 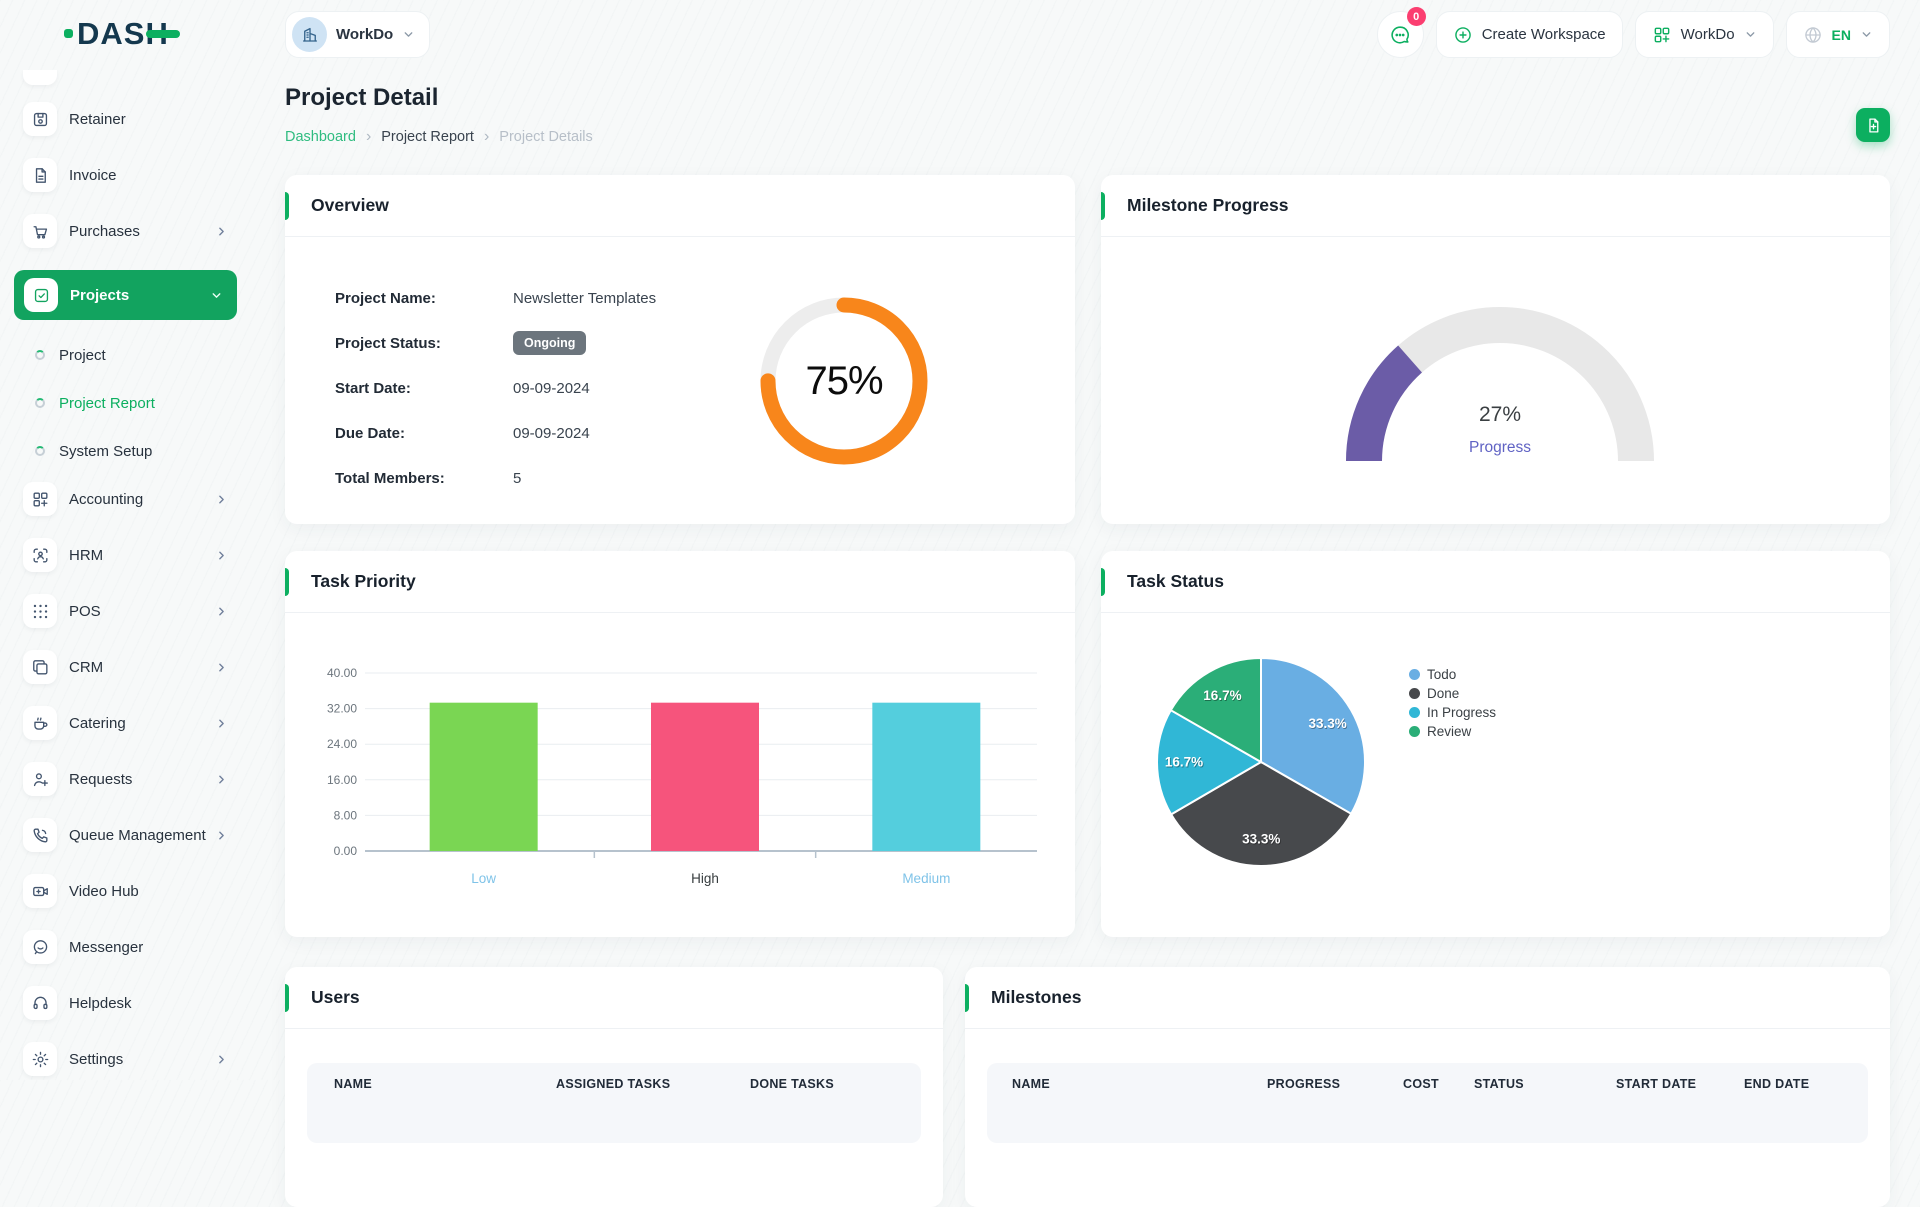 I want to click on sidebar-item-messenger: Messenger, so click(x=127, y=947).